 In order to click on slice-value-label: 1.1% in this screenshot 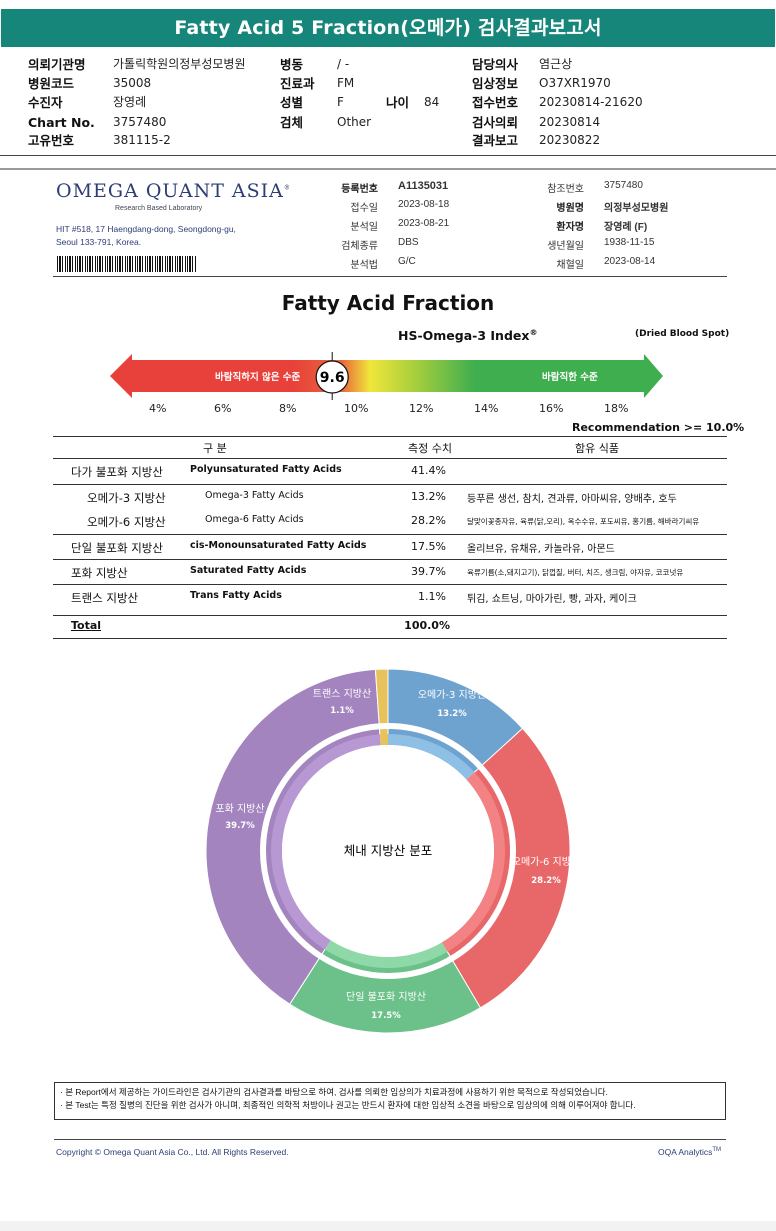, I will do `click(342, 711)`.